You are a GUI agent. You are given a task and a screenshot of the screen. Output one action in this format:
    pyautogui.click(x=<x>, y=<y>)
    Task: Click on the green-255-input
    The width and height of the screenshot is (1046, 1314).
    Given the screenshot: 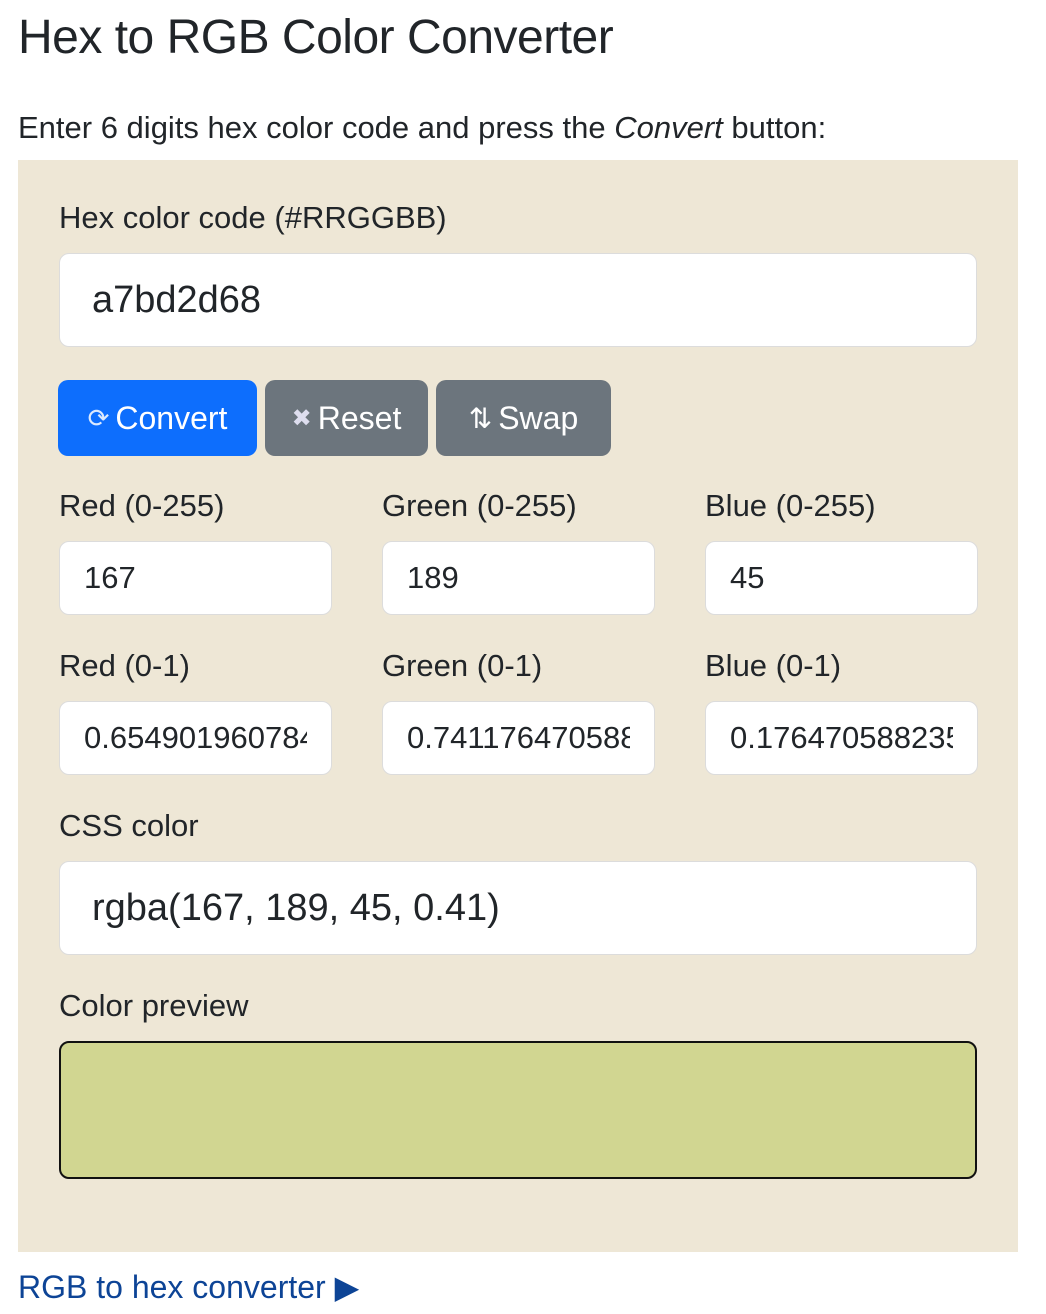 What is the action you would take?
    pyautogui.click(x=518, y=578)
    